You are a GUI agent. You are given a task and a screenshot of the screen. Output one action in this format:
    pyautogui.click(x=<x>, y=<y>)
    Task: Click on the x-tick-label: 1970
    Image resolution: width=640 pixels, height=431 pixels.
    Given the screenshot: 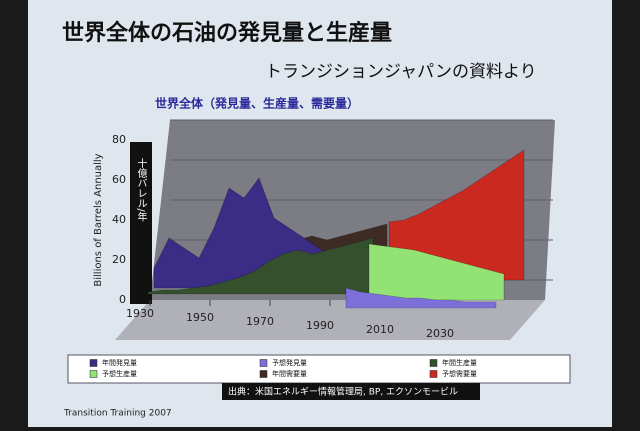 What is the action you would take?
    pyautogui.click(x=260, y=321)
    